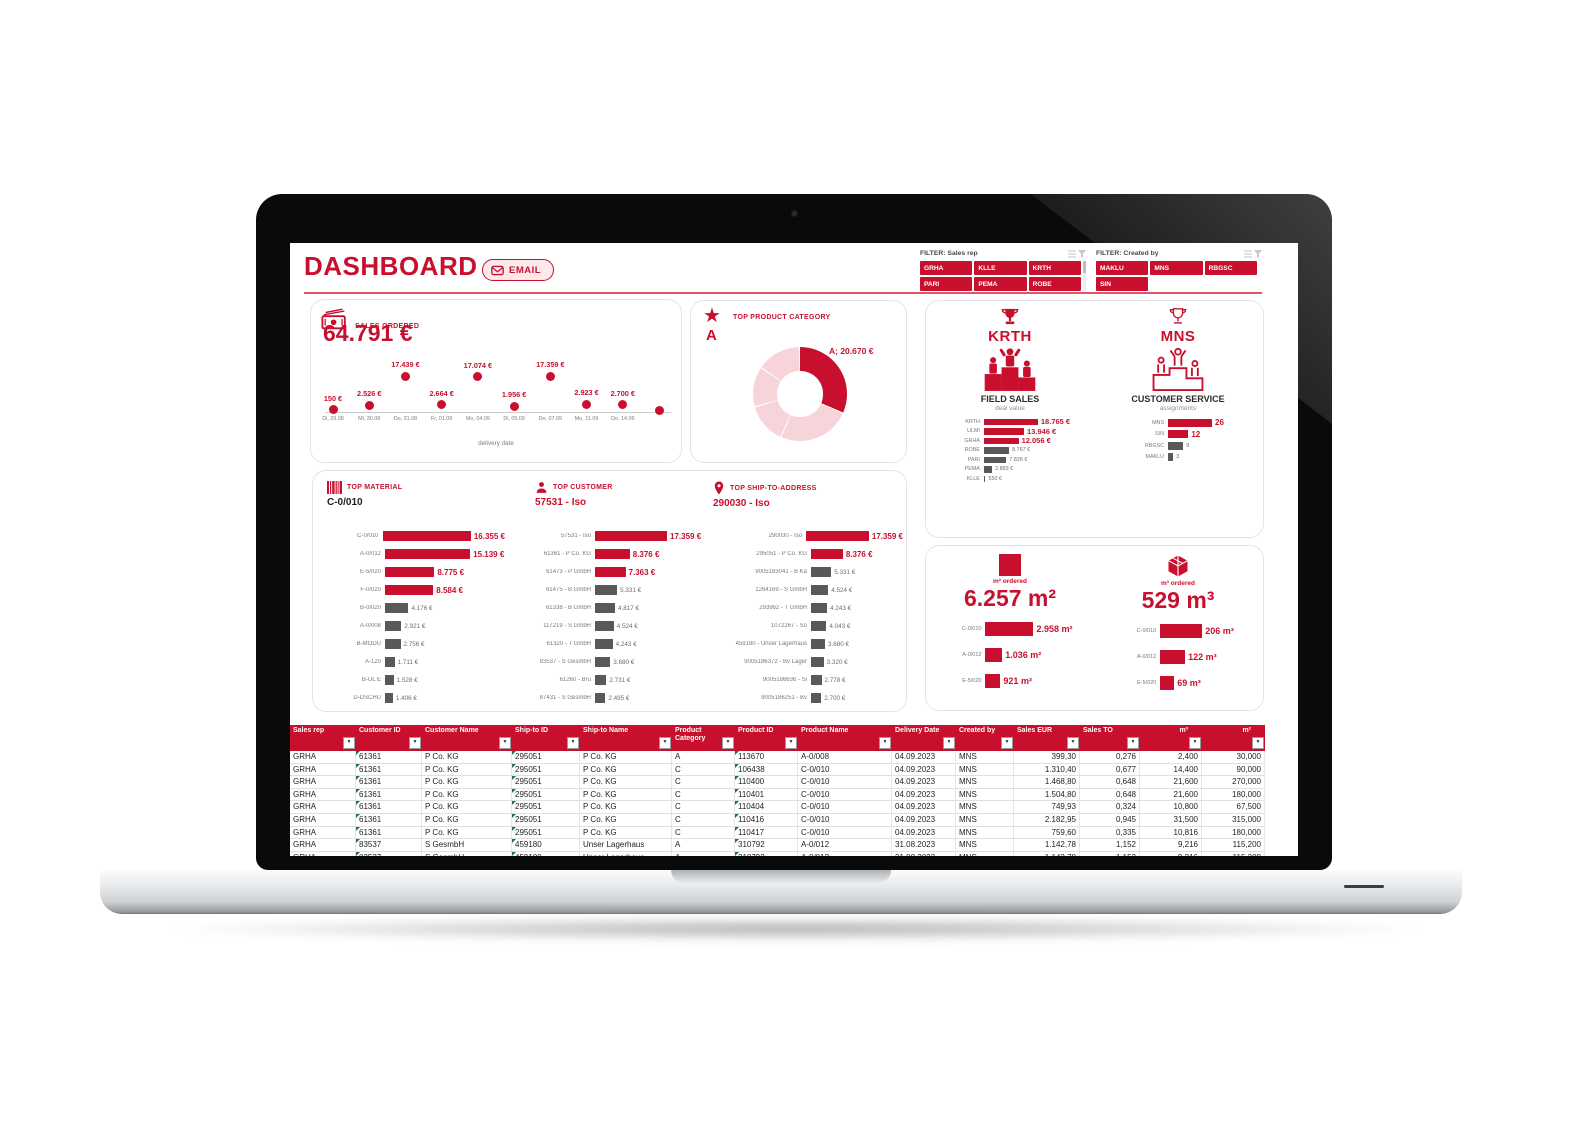 This screenshot has width=1588, height=1148. I want to click on x-axis-tick-label: Do, 31.08, so click(405, 419).